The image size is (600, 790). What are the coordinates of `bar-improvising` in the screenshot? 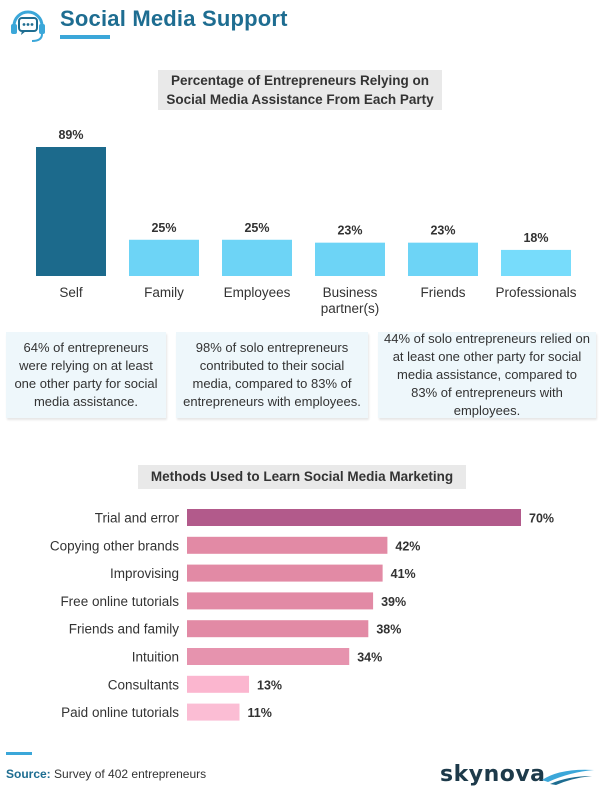 It's located at (285, 573).